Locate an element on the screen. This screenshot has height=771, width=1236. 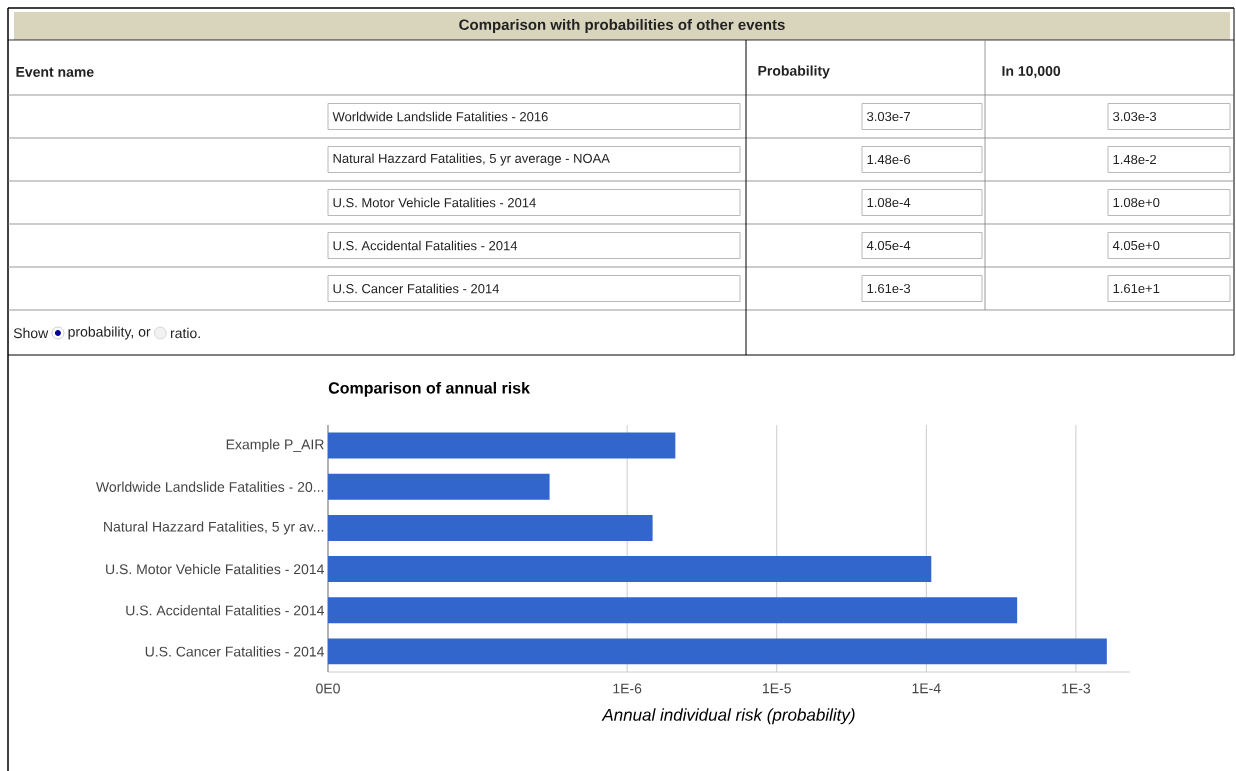
x-tick-label: 1E-3 is located at coordinates (1076, 688).